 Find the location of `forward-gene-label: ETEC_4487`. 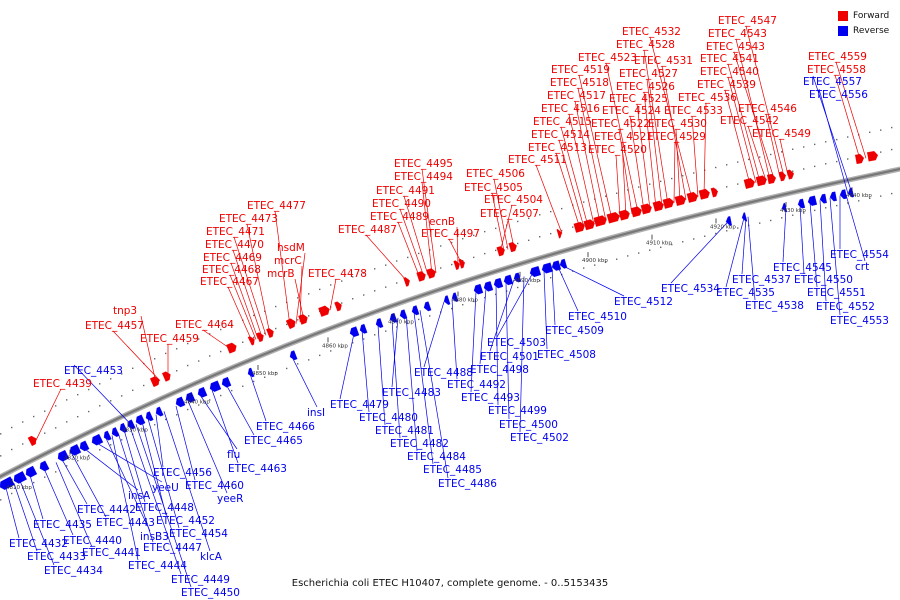

forward-gene-label: ETEC_4487 is located at coordinates (367, 230).